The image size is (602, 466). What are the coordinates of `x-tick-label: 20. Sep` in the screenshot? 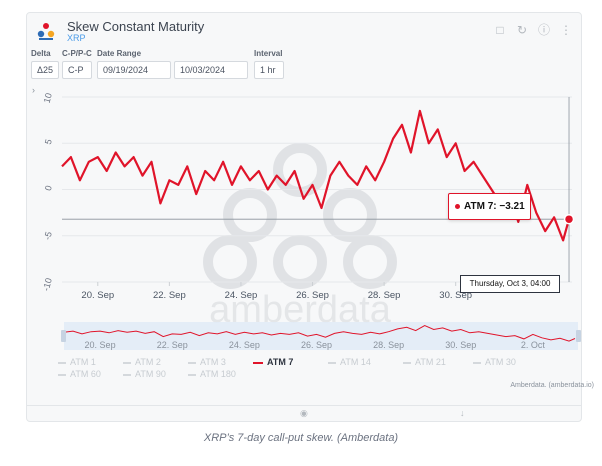 It's located at (97, 295).